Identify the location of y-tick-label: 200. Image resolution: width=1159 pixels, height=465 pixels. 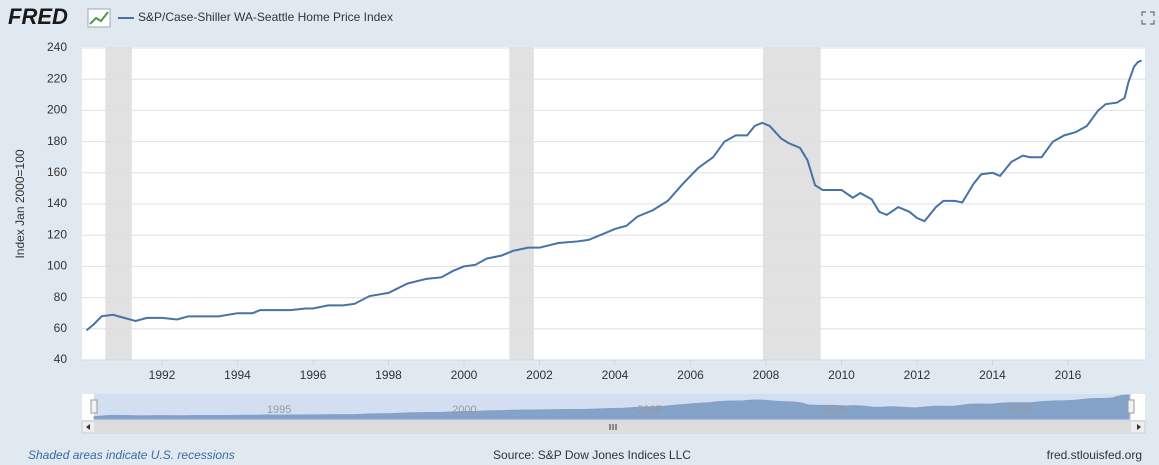
(57, 110).